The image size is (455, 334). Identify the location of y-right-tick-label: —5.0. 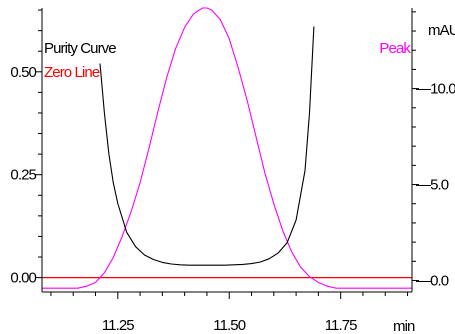
(432, 185).